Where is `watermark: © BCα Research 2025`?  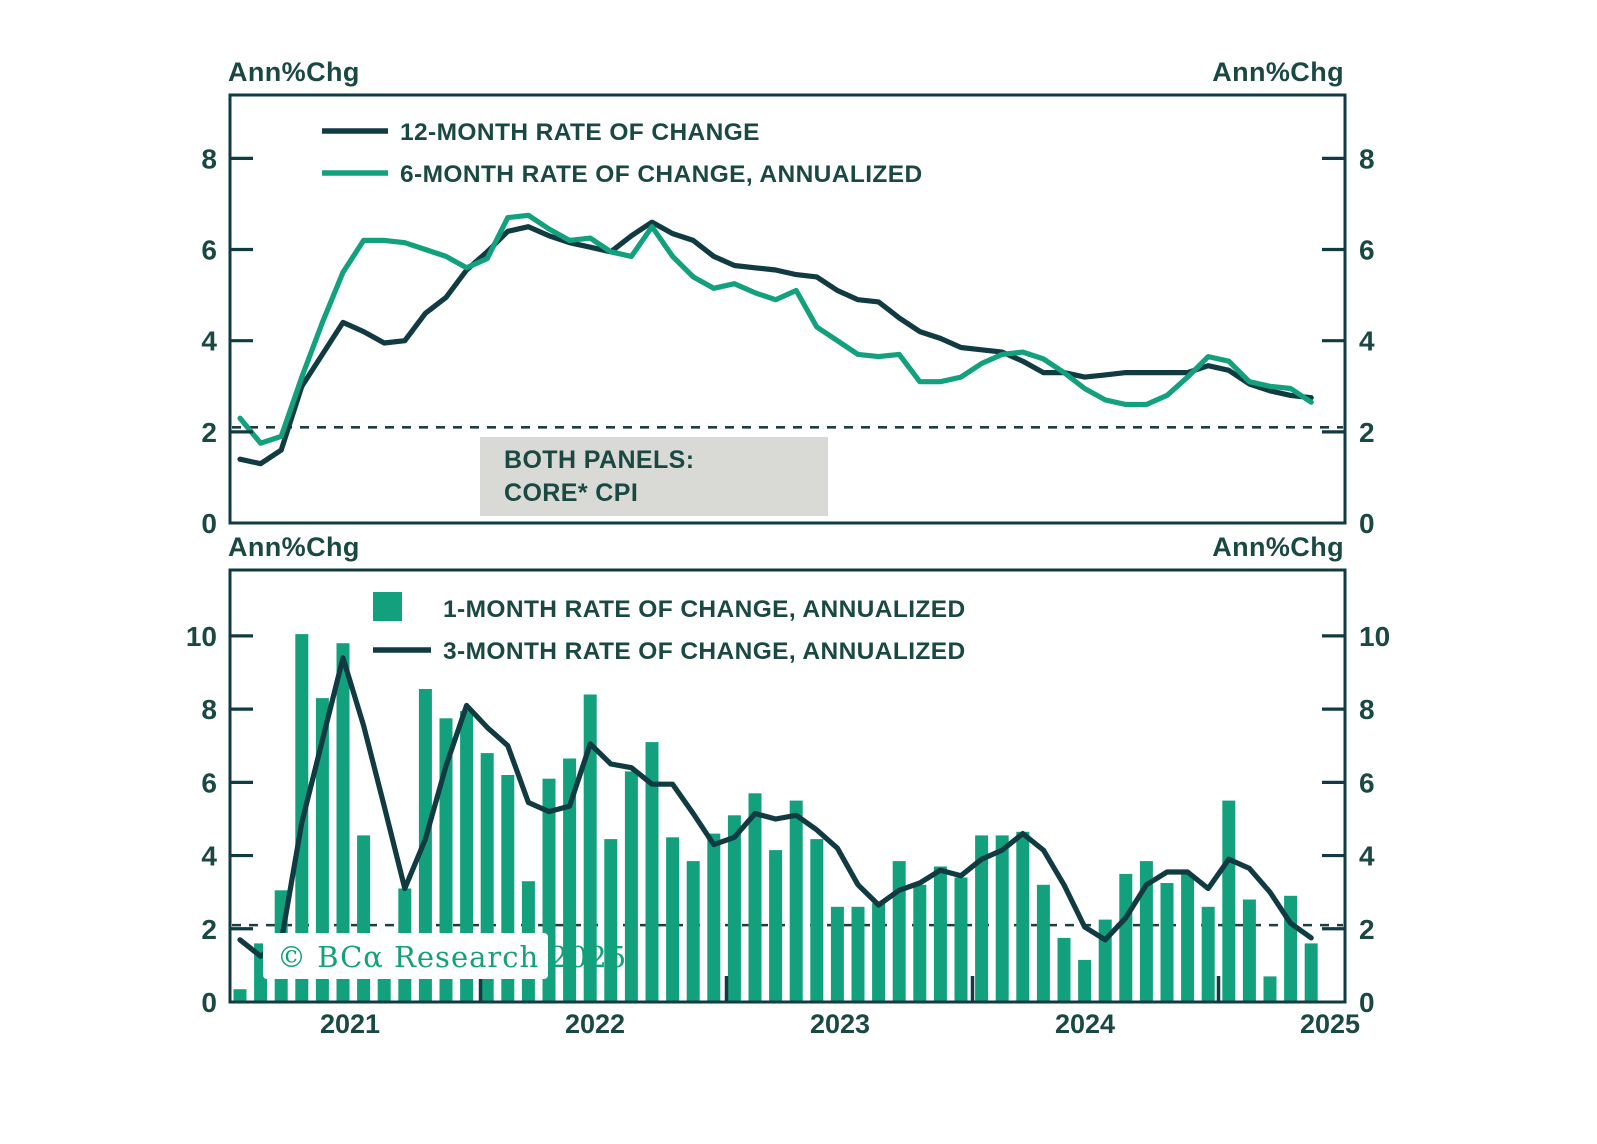 watermark: © BCα Research 2025 is located at coordinates (445, 956).